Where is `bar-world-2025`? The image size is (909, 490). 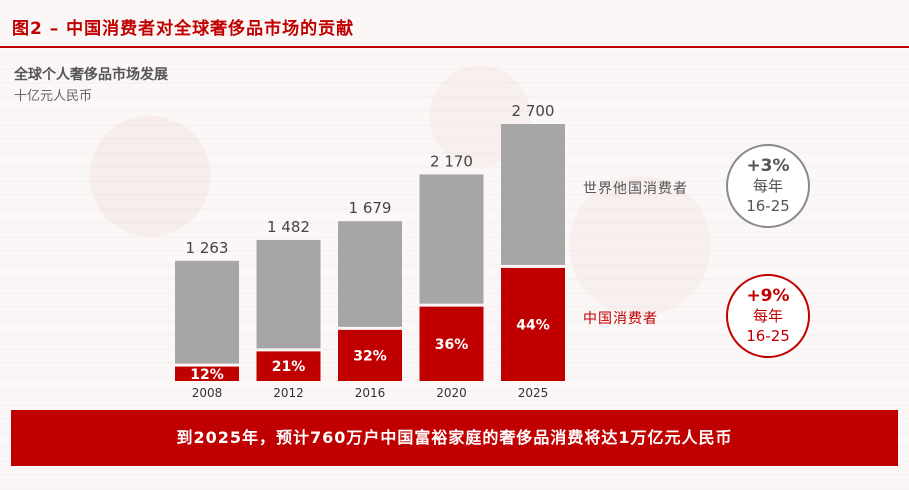
bar-world-2025 is located at coordinates (533, 194).